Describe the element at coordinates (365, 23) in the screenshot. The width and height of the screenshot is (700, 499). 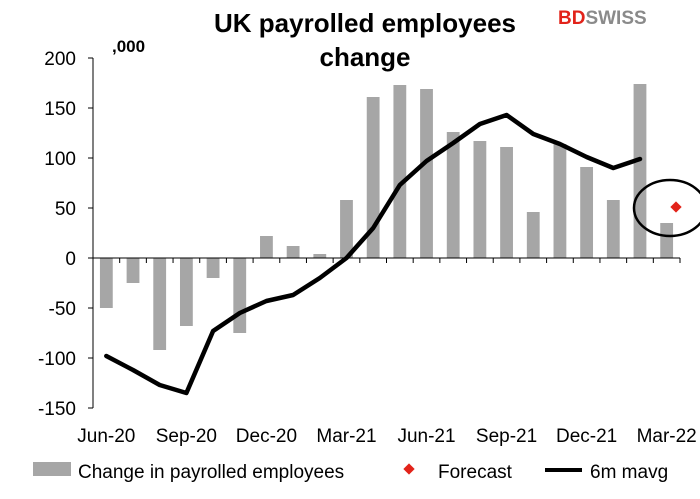
I see `chart-title-line1: UK payrolled employees` at that location.